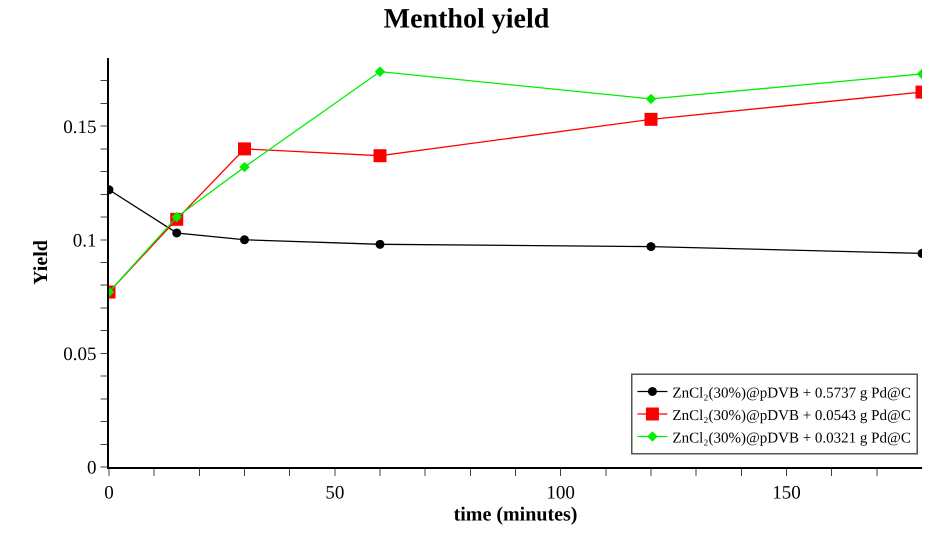  I want to click on legend-label: ZnCl₂(30%)@pDVB + 0.5737 g Pd@C, so click(791, 393).